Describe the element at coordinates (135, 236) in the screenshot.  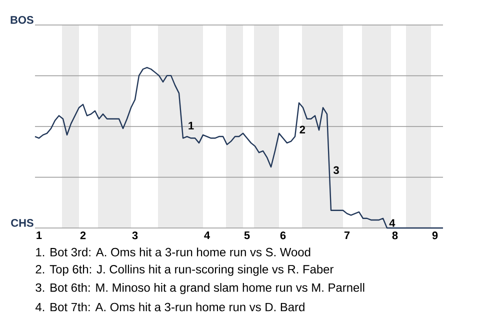
I see `x-tick-label: 3` at that location.